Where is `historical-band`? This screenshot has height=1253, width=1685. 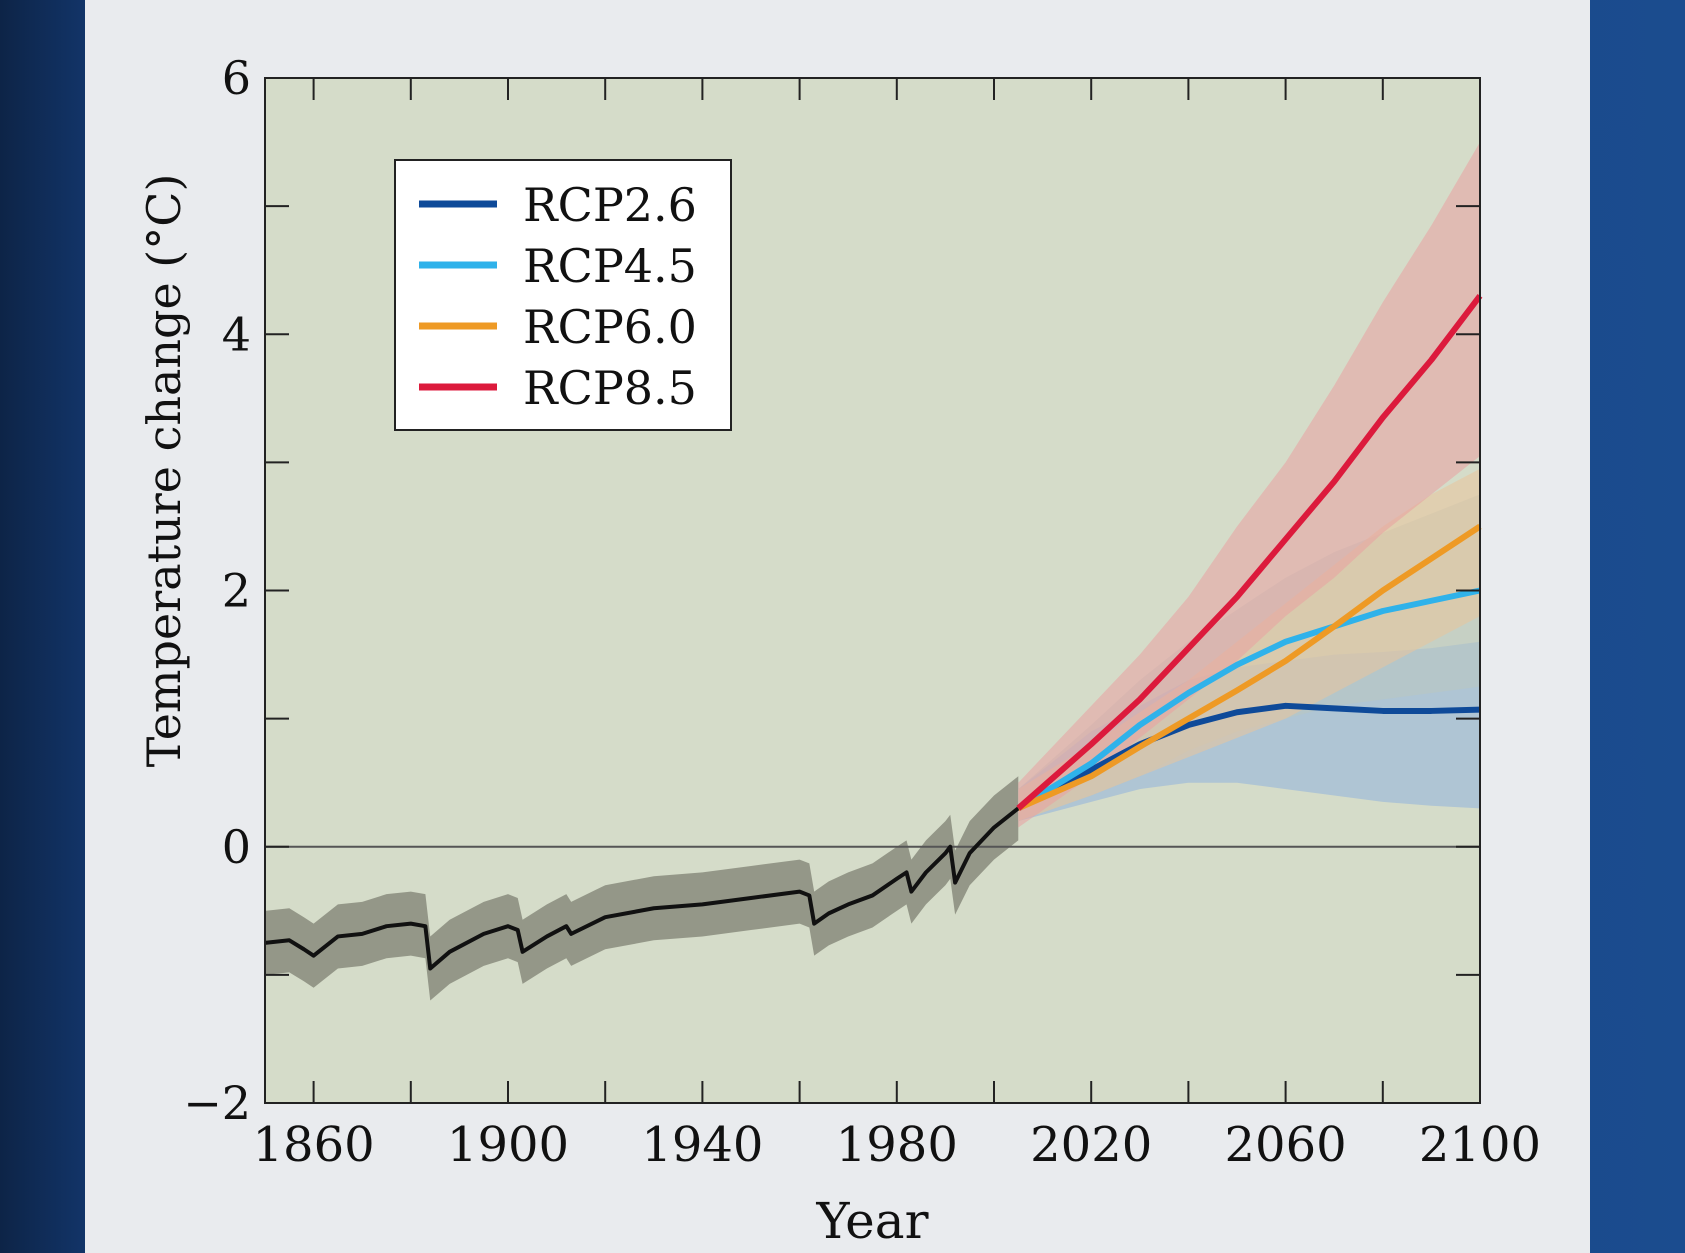 historical-band is located at coordinates (642, 888).